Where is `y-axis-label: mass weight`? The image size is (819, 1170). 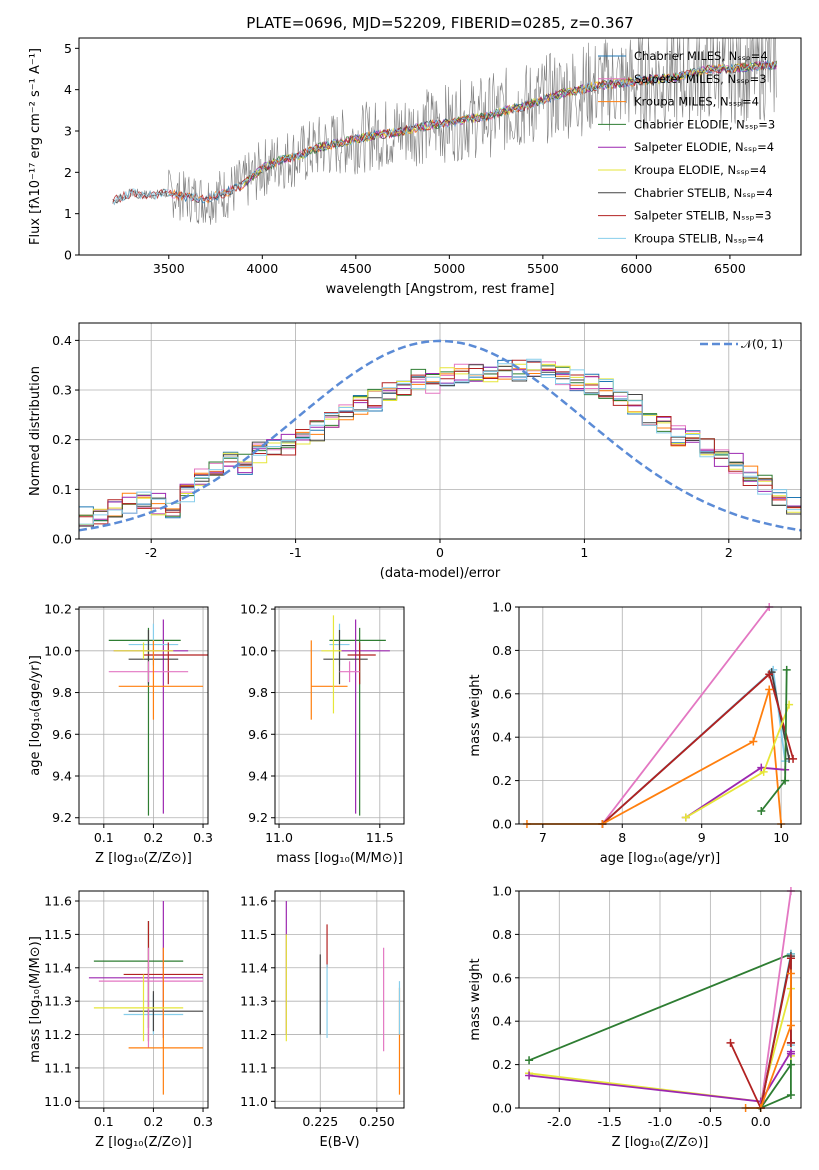 y-axis-label: mass weight is located at coordinates (475, 999).